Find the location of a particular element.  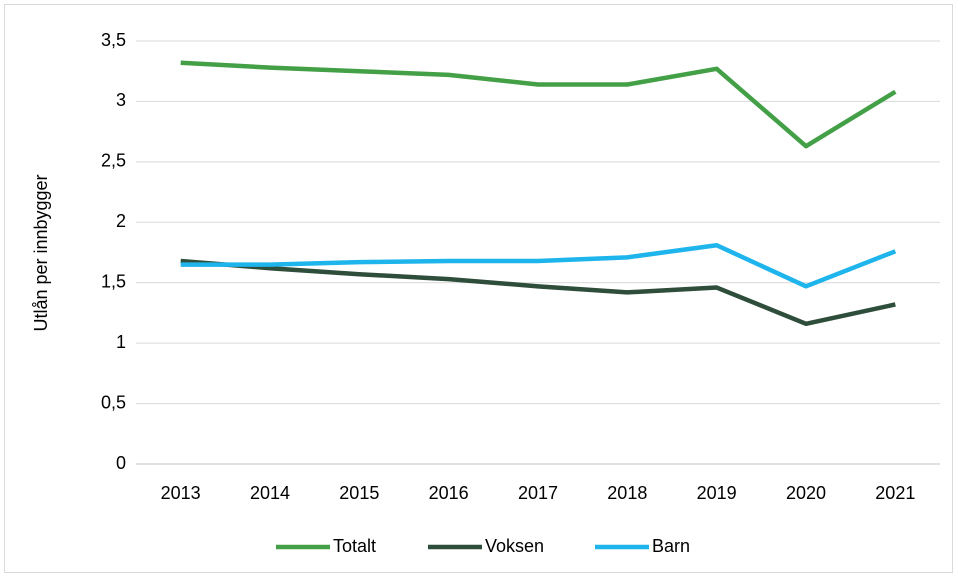

y-tick-label: 1 is located at coordinates (121, 342).